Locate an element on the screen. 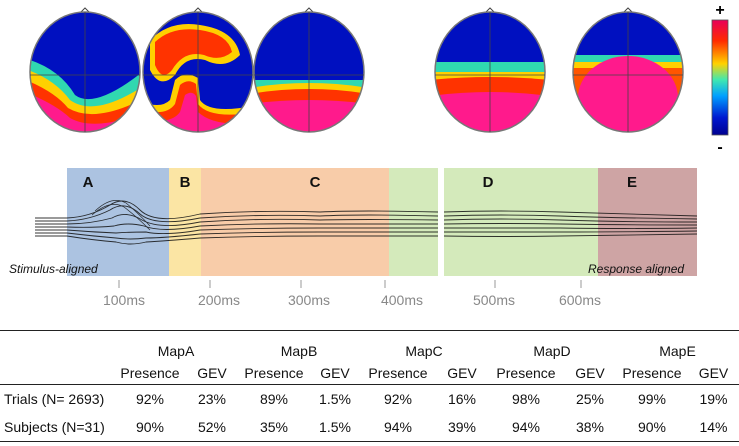 The width and height of the screenshot is (739, 446). table-cell: 23% is located at coordinates (212, 398).